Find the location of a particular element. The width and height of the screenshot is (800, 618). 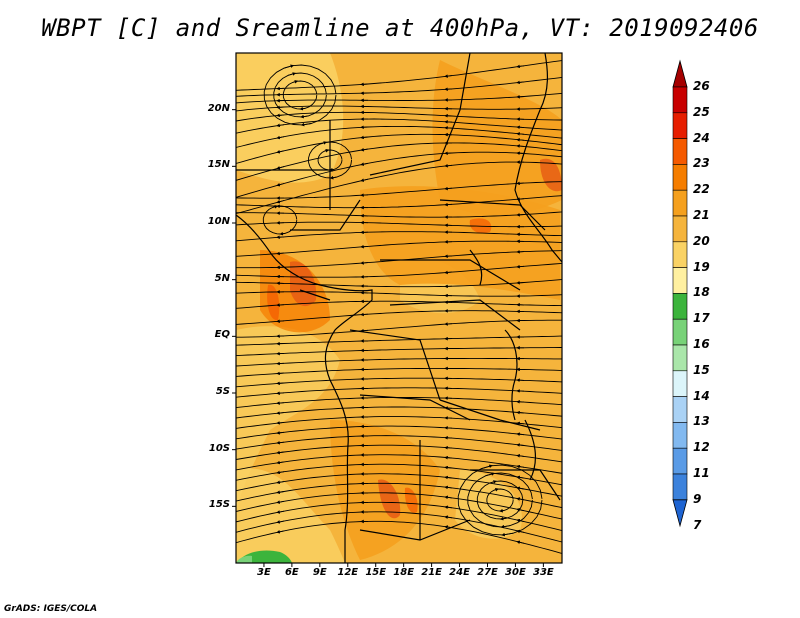

lon-tick-label: 24E is located at coordinates (459, 572).